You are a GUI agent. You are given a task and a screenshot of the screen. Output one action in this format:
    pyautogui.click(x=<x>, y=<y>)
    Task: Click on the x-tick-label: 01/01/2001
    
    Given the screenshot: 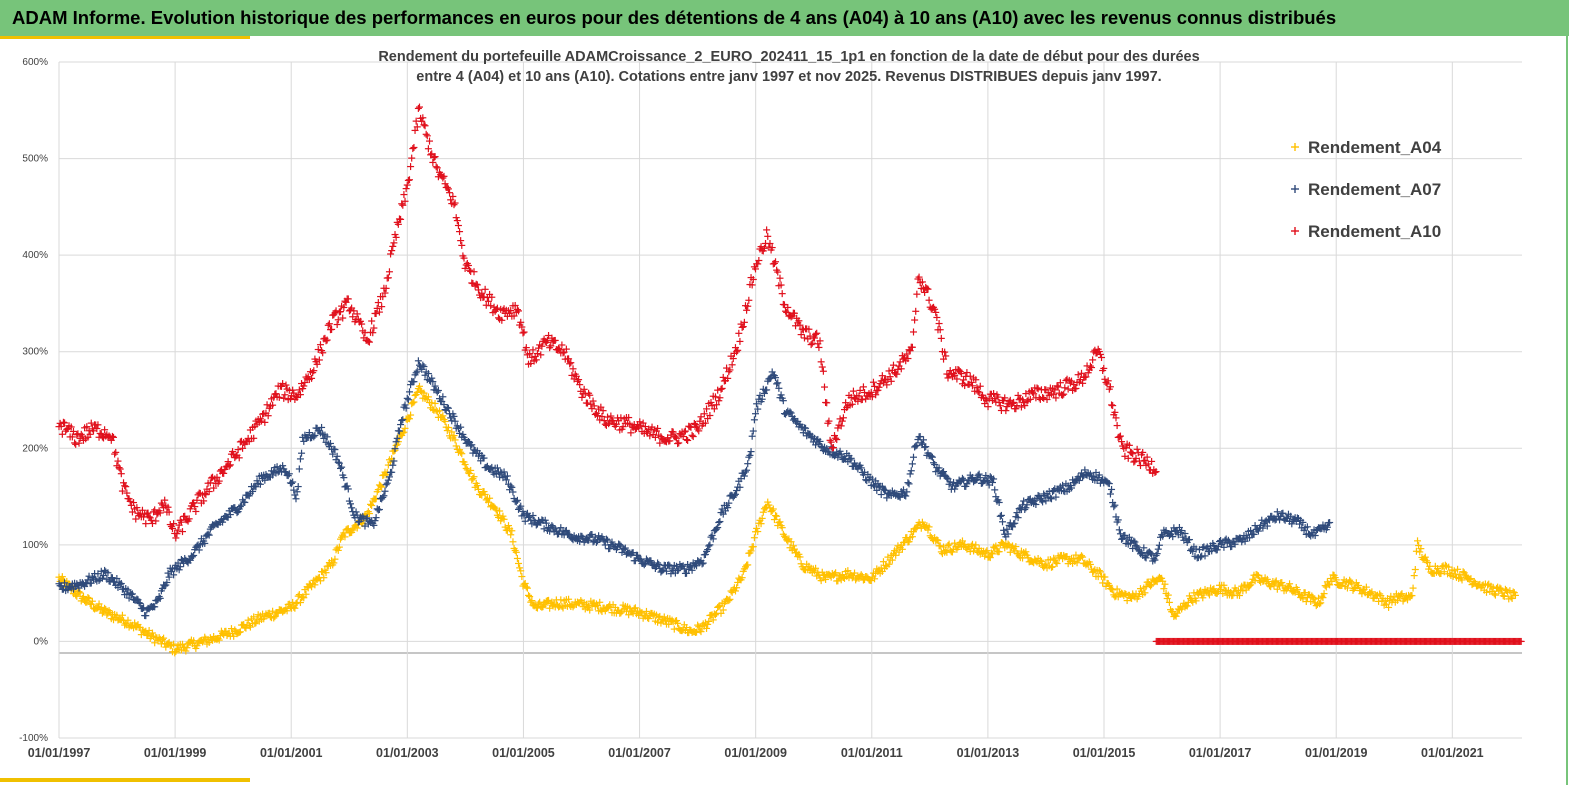 What is the action you would take?
    pyautogui.click(x=291, y=753)
    